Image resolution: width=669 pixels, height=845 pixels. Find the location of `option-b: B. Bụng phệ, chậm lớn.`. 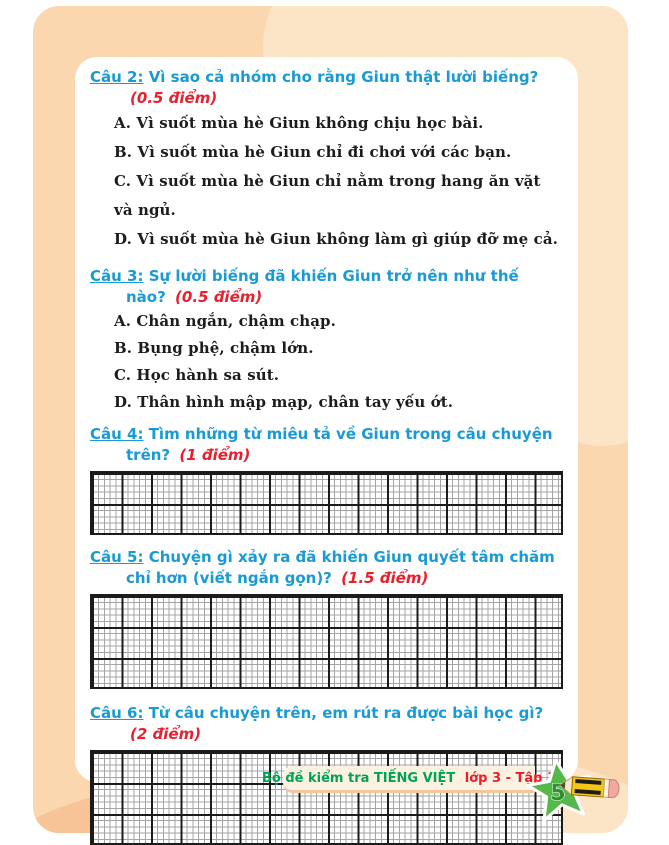

option-b: B. Bụng phệ, chậm lớn. is located at coordinates (214, 348).